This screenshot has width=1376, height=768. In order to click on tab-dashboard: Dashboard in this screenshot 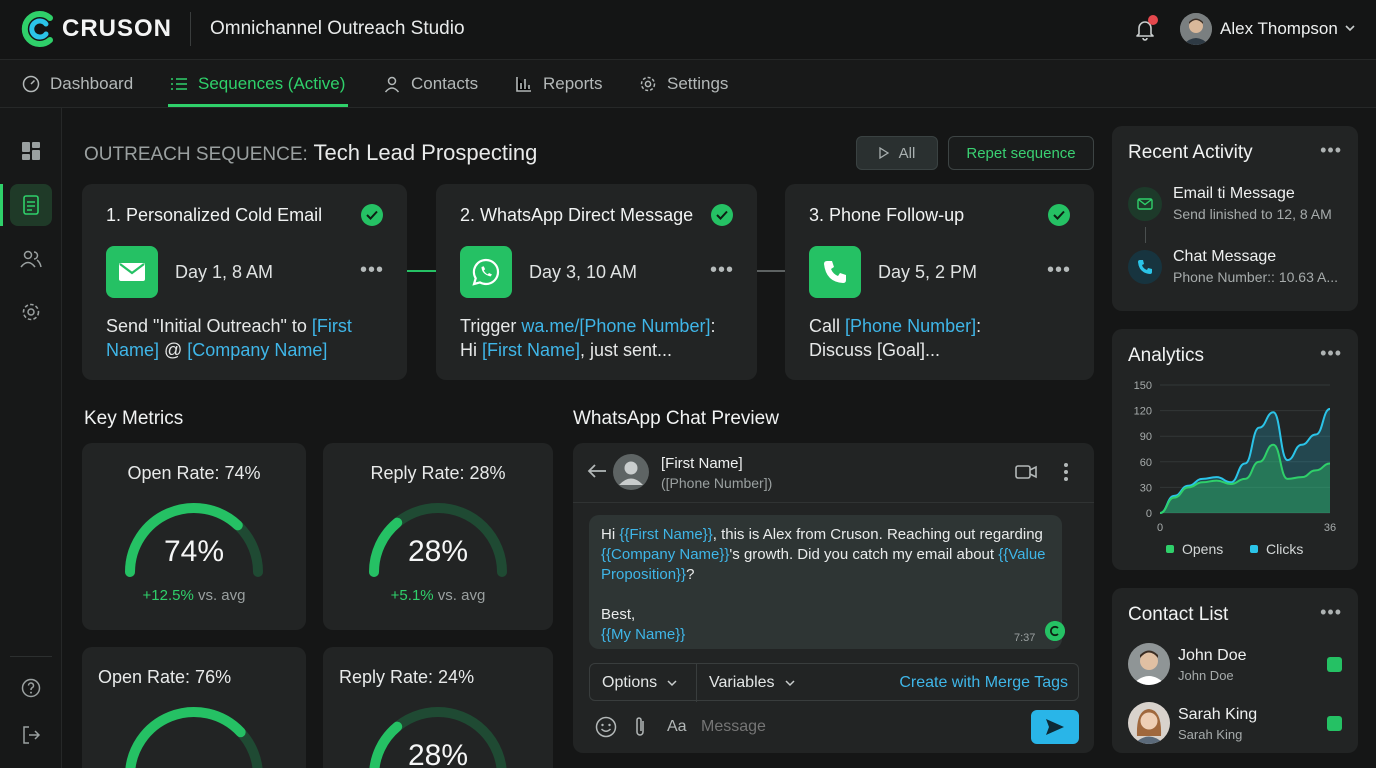, I will do `click(77, 84)`.